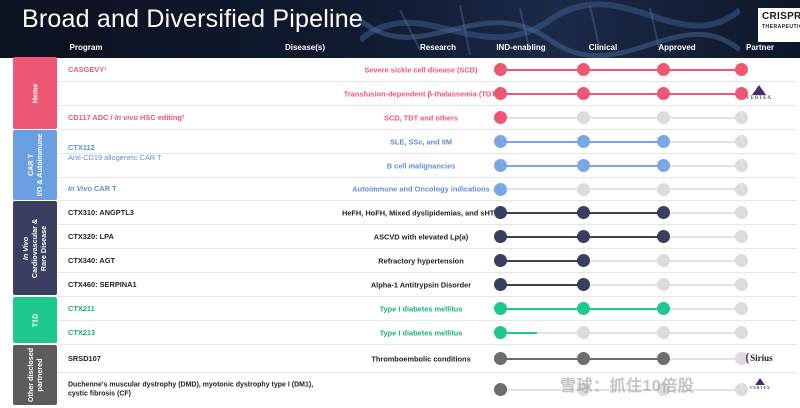 This screenshot has height=408, width=800. Describe the element at coordinates (421, 236) in the screenshot. I see `disease-name: ASCVD with elevated Lp(a)` at that location.